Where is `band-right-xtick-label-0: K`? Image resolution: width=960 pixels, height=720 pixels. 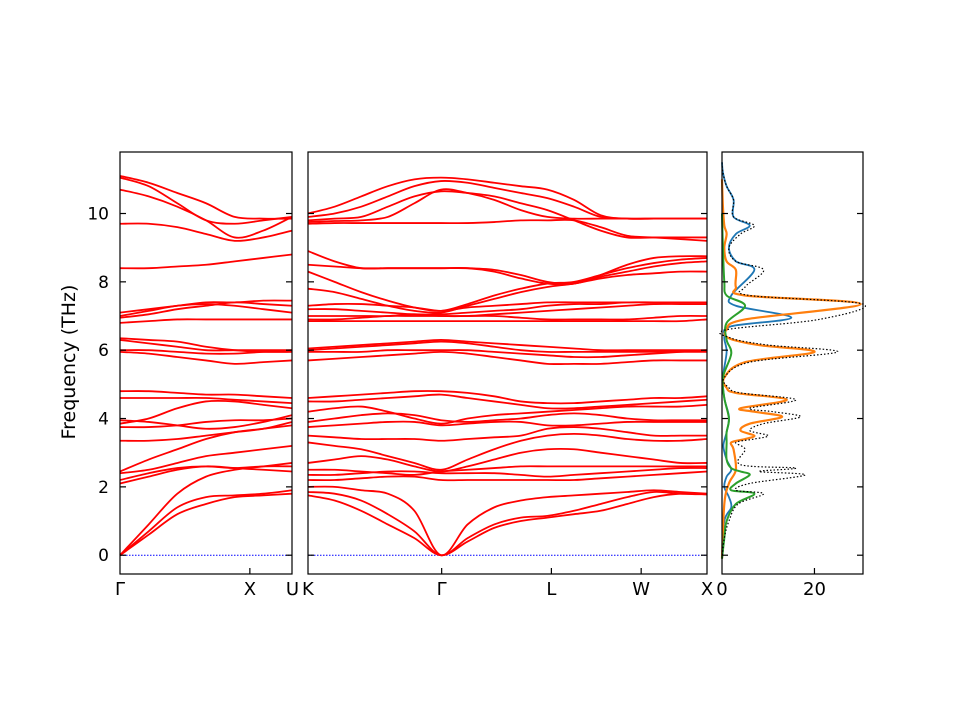
band-right-xtick-label-0: K is located at coordinates (308, 589).